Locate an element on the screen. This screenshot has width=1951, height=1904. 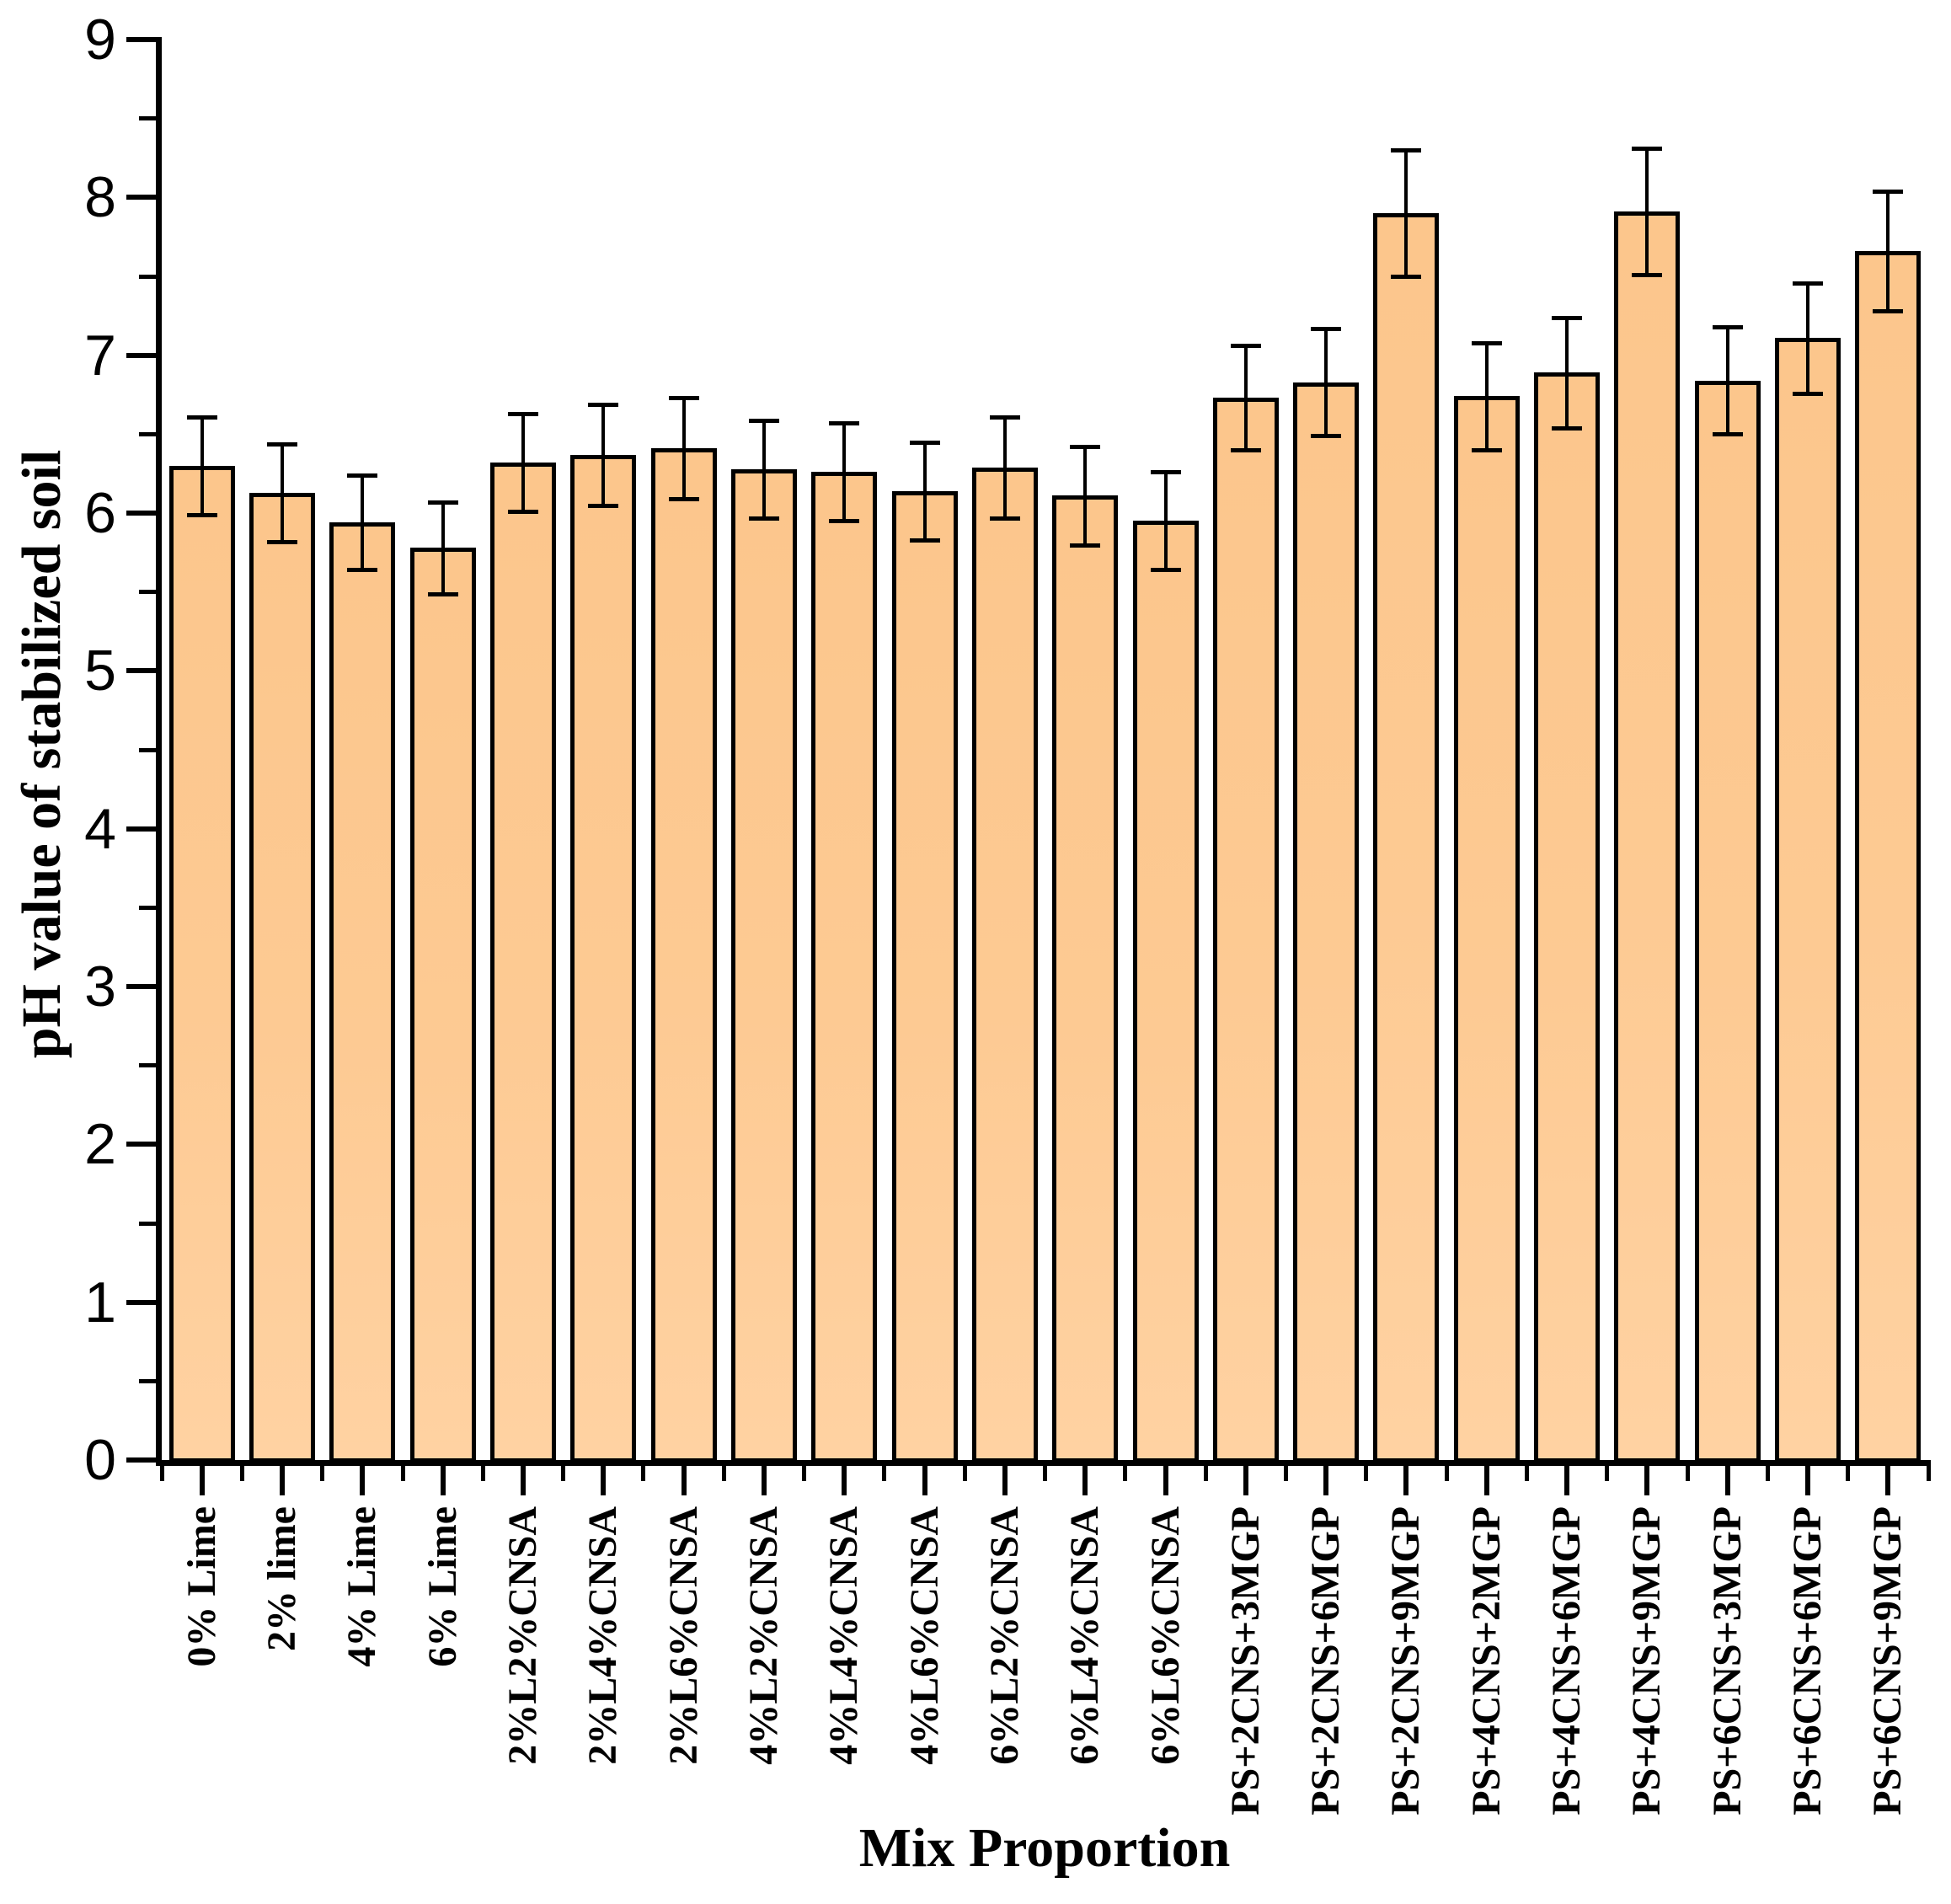
x-tick-label: 2%L2%CNSA is located at coordinates (522, 1635).